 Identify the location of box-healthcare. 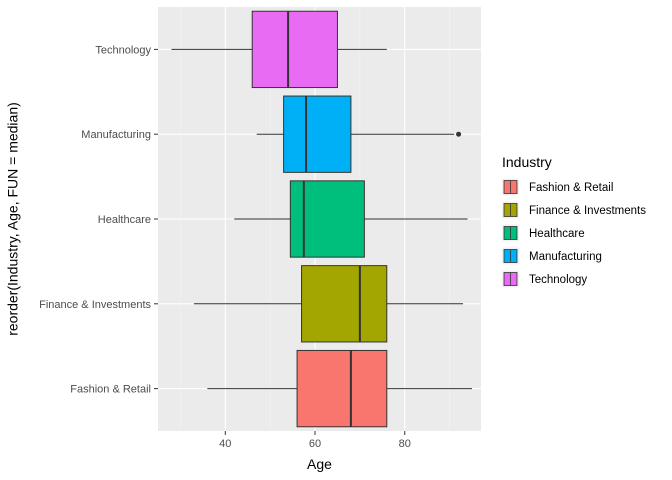
(351, 219).